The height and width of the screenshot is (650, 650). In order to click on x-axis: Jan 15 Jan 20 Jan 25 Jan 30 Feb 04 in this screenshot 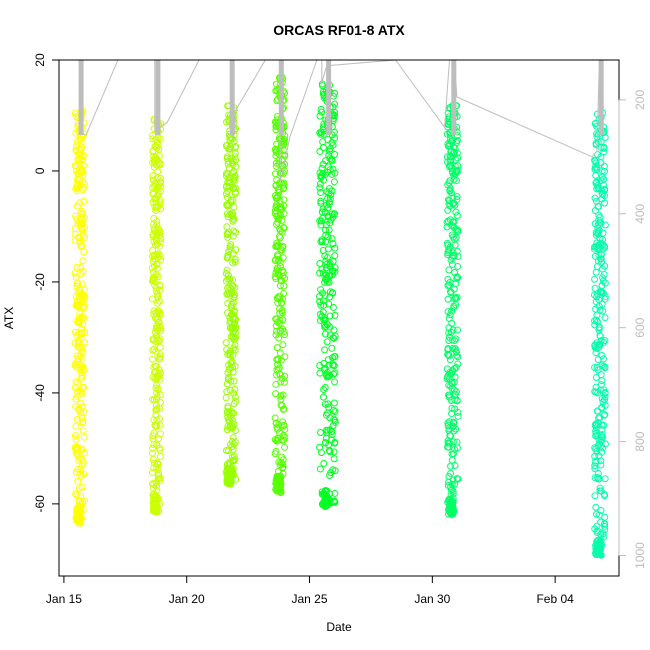, I will do `click(310, 590)`.